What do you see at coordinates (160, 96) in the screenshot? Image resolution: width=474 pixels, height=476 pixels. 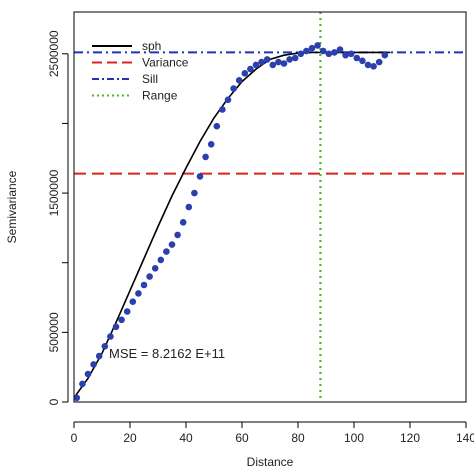 I see `legend-label: Range` at bounding box center [160, 96].